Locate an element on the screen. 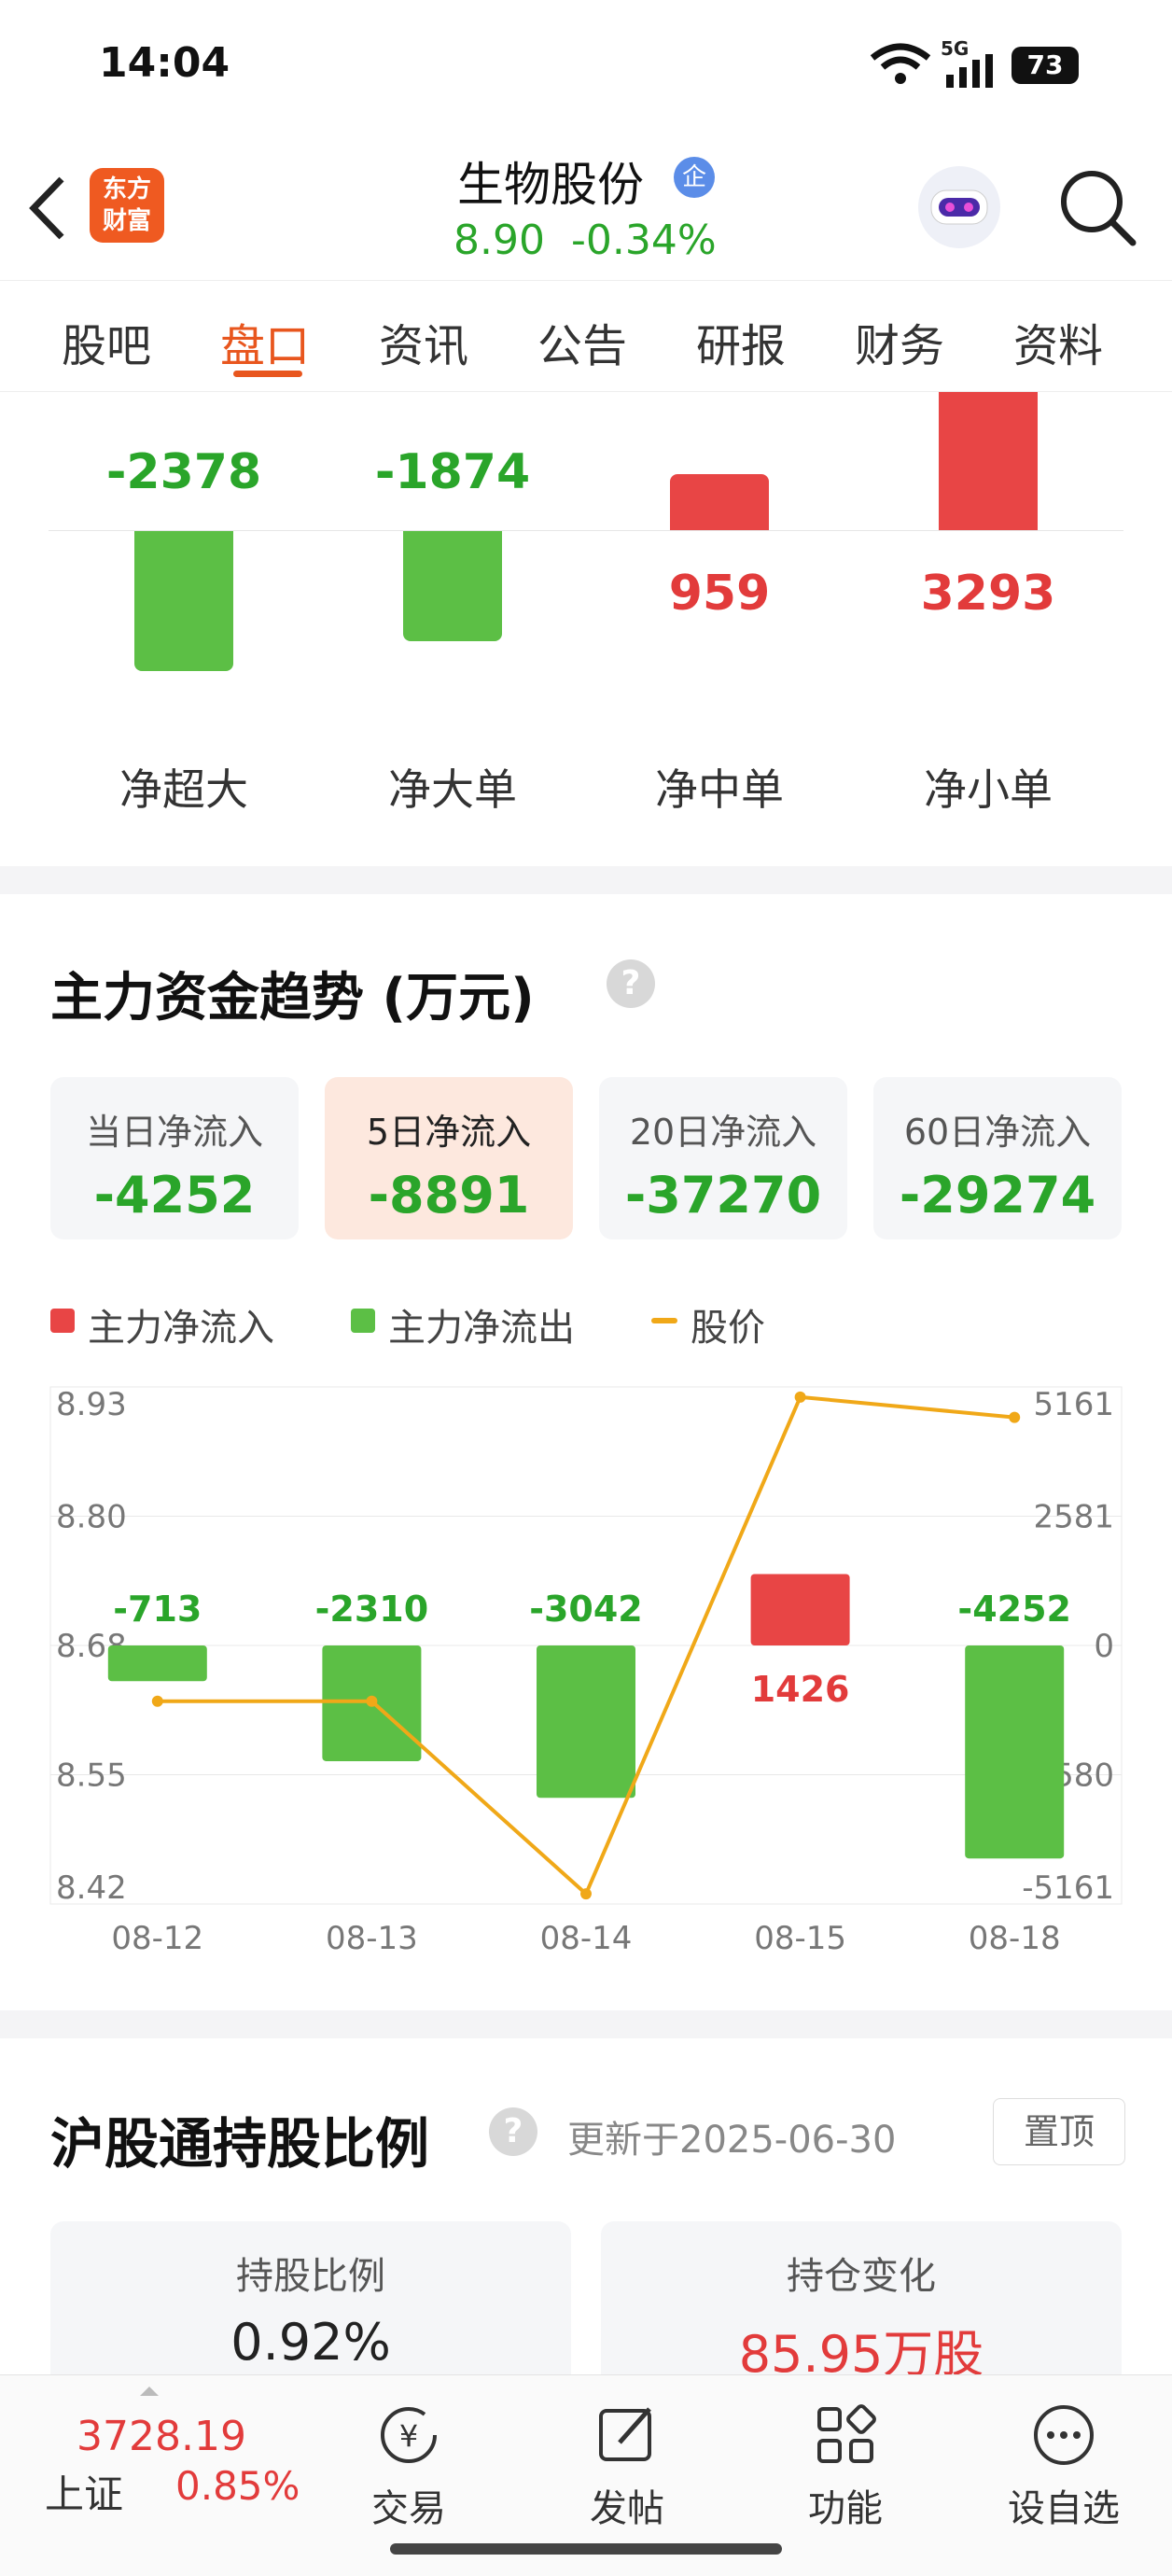  holding-ratio-card: 持股比例 0.92% is located at coordinates (310, 2305).